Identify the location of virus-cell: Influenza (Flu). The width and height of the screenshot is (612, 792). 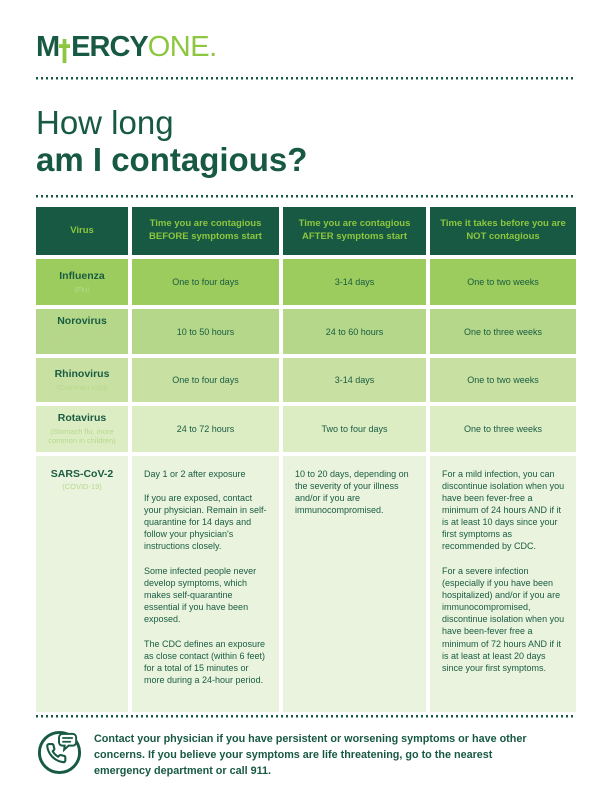
(82, 281).